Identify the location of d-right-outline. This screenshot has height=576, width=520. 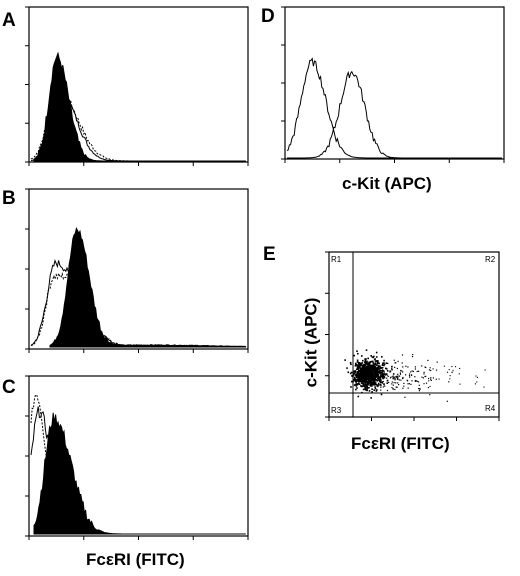
(394, 114).